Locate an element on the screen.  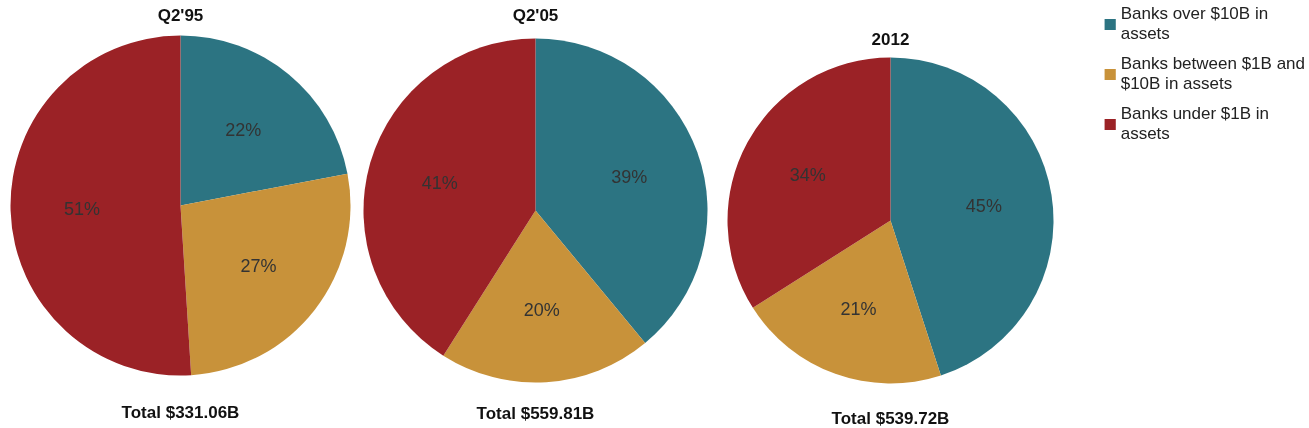
data-label: 22% is located at coordinates (243, 129).